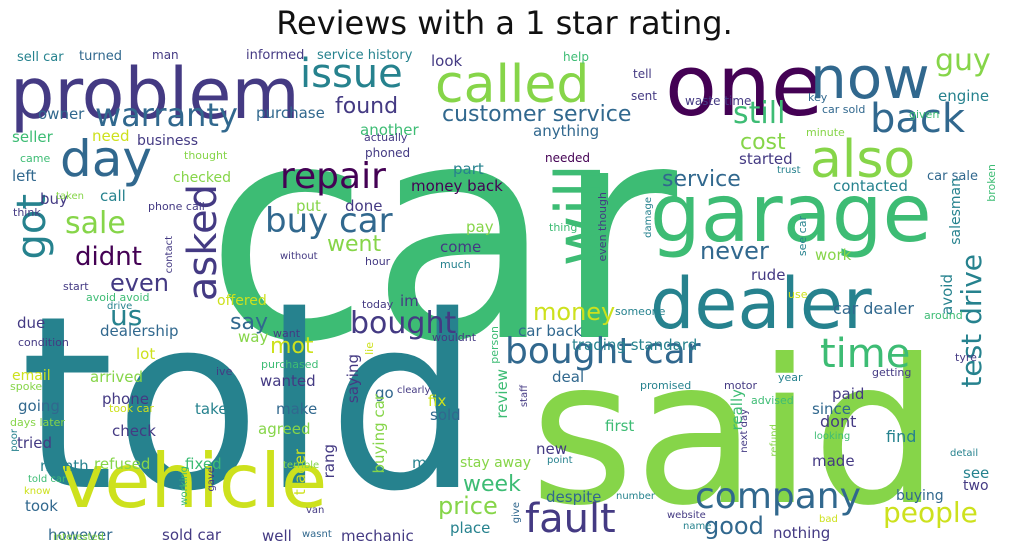 The height and width of the screenshot is (556, 1009). Describe the element at coordinates (120, 306) in the screenshot. I see `word-drive: drive` at that location.